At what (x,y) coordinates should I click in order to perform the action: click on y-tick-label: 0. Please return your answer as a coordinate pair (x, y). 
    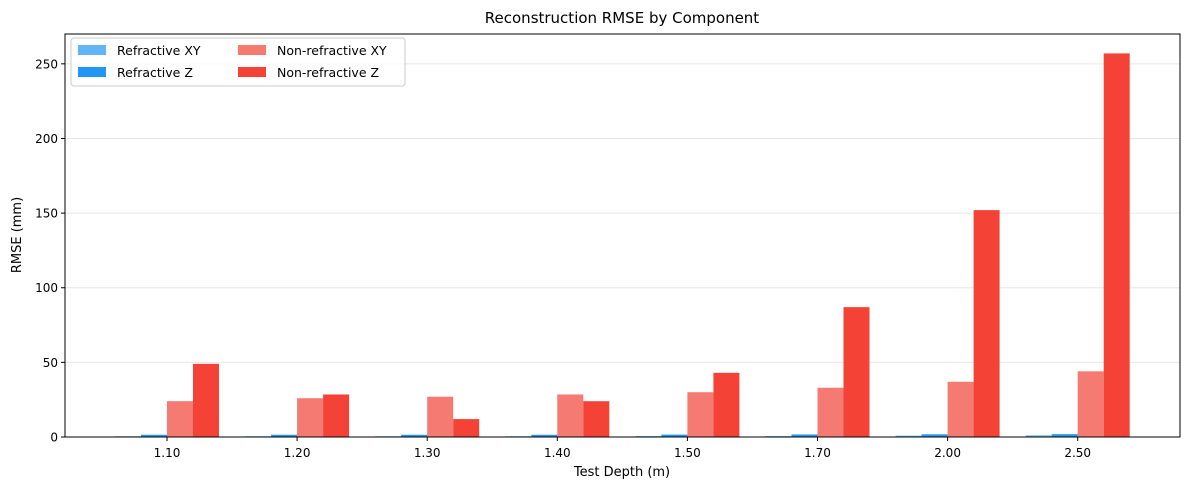
    Looking at the image, I should click on (54, 438).